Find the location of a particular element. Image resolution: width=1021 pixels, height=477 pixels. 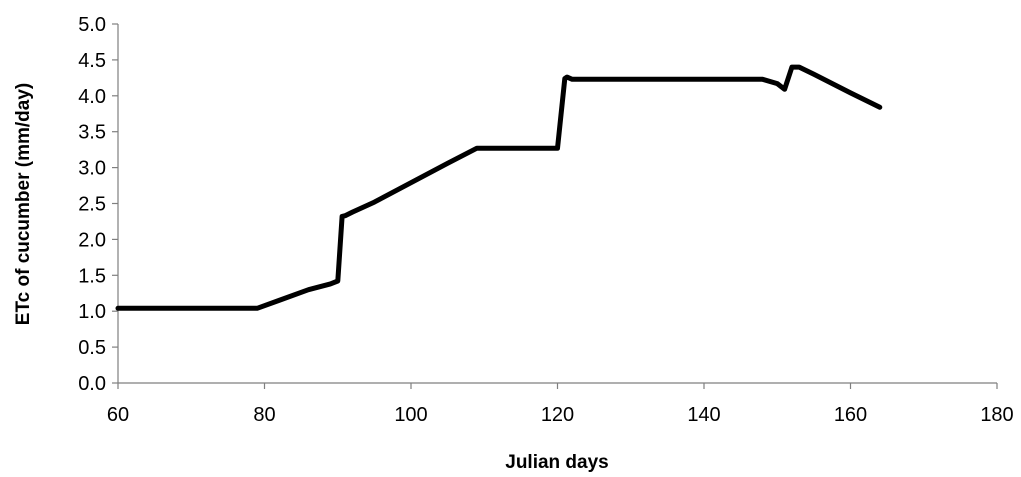

y-tick-label: 4.5 is located at coordinates (92, 61).